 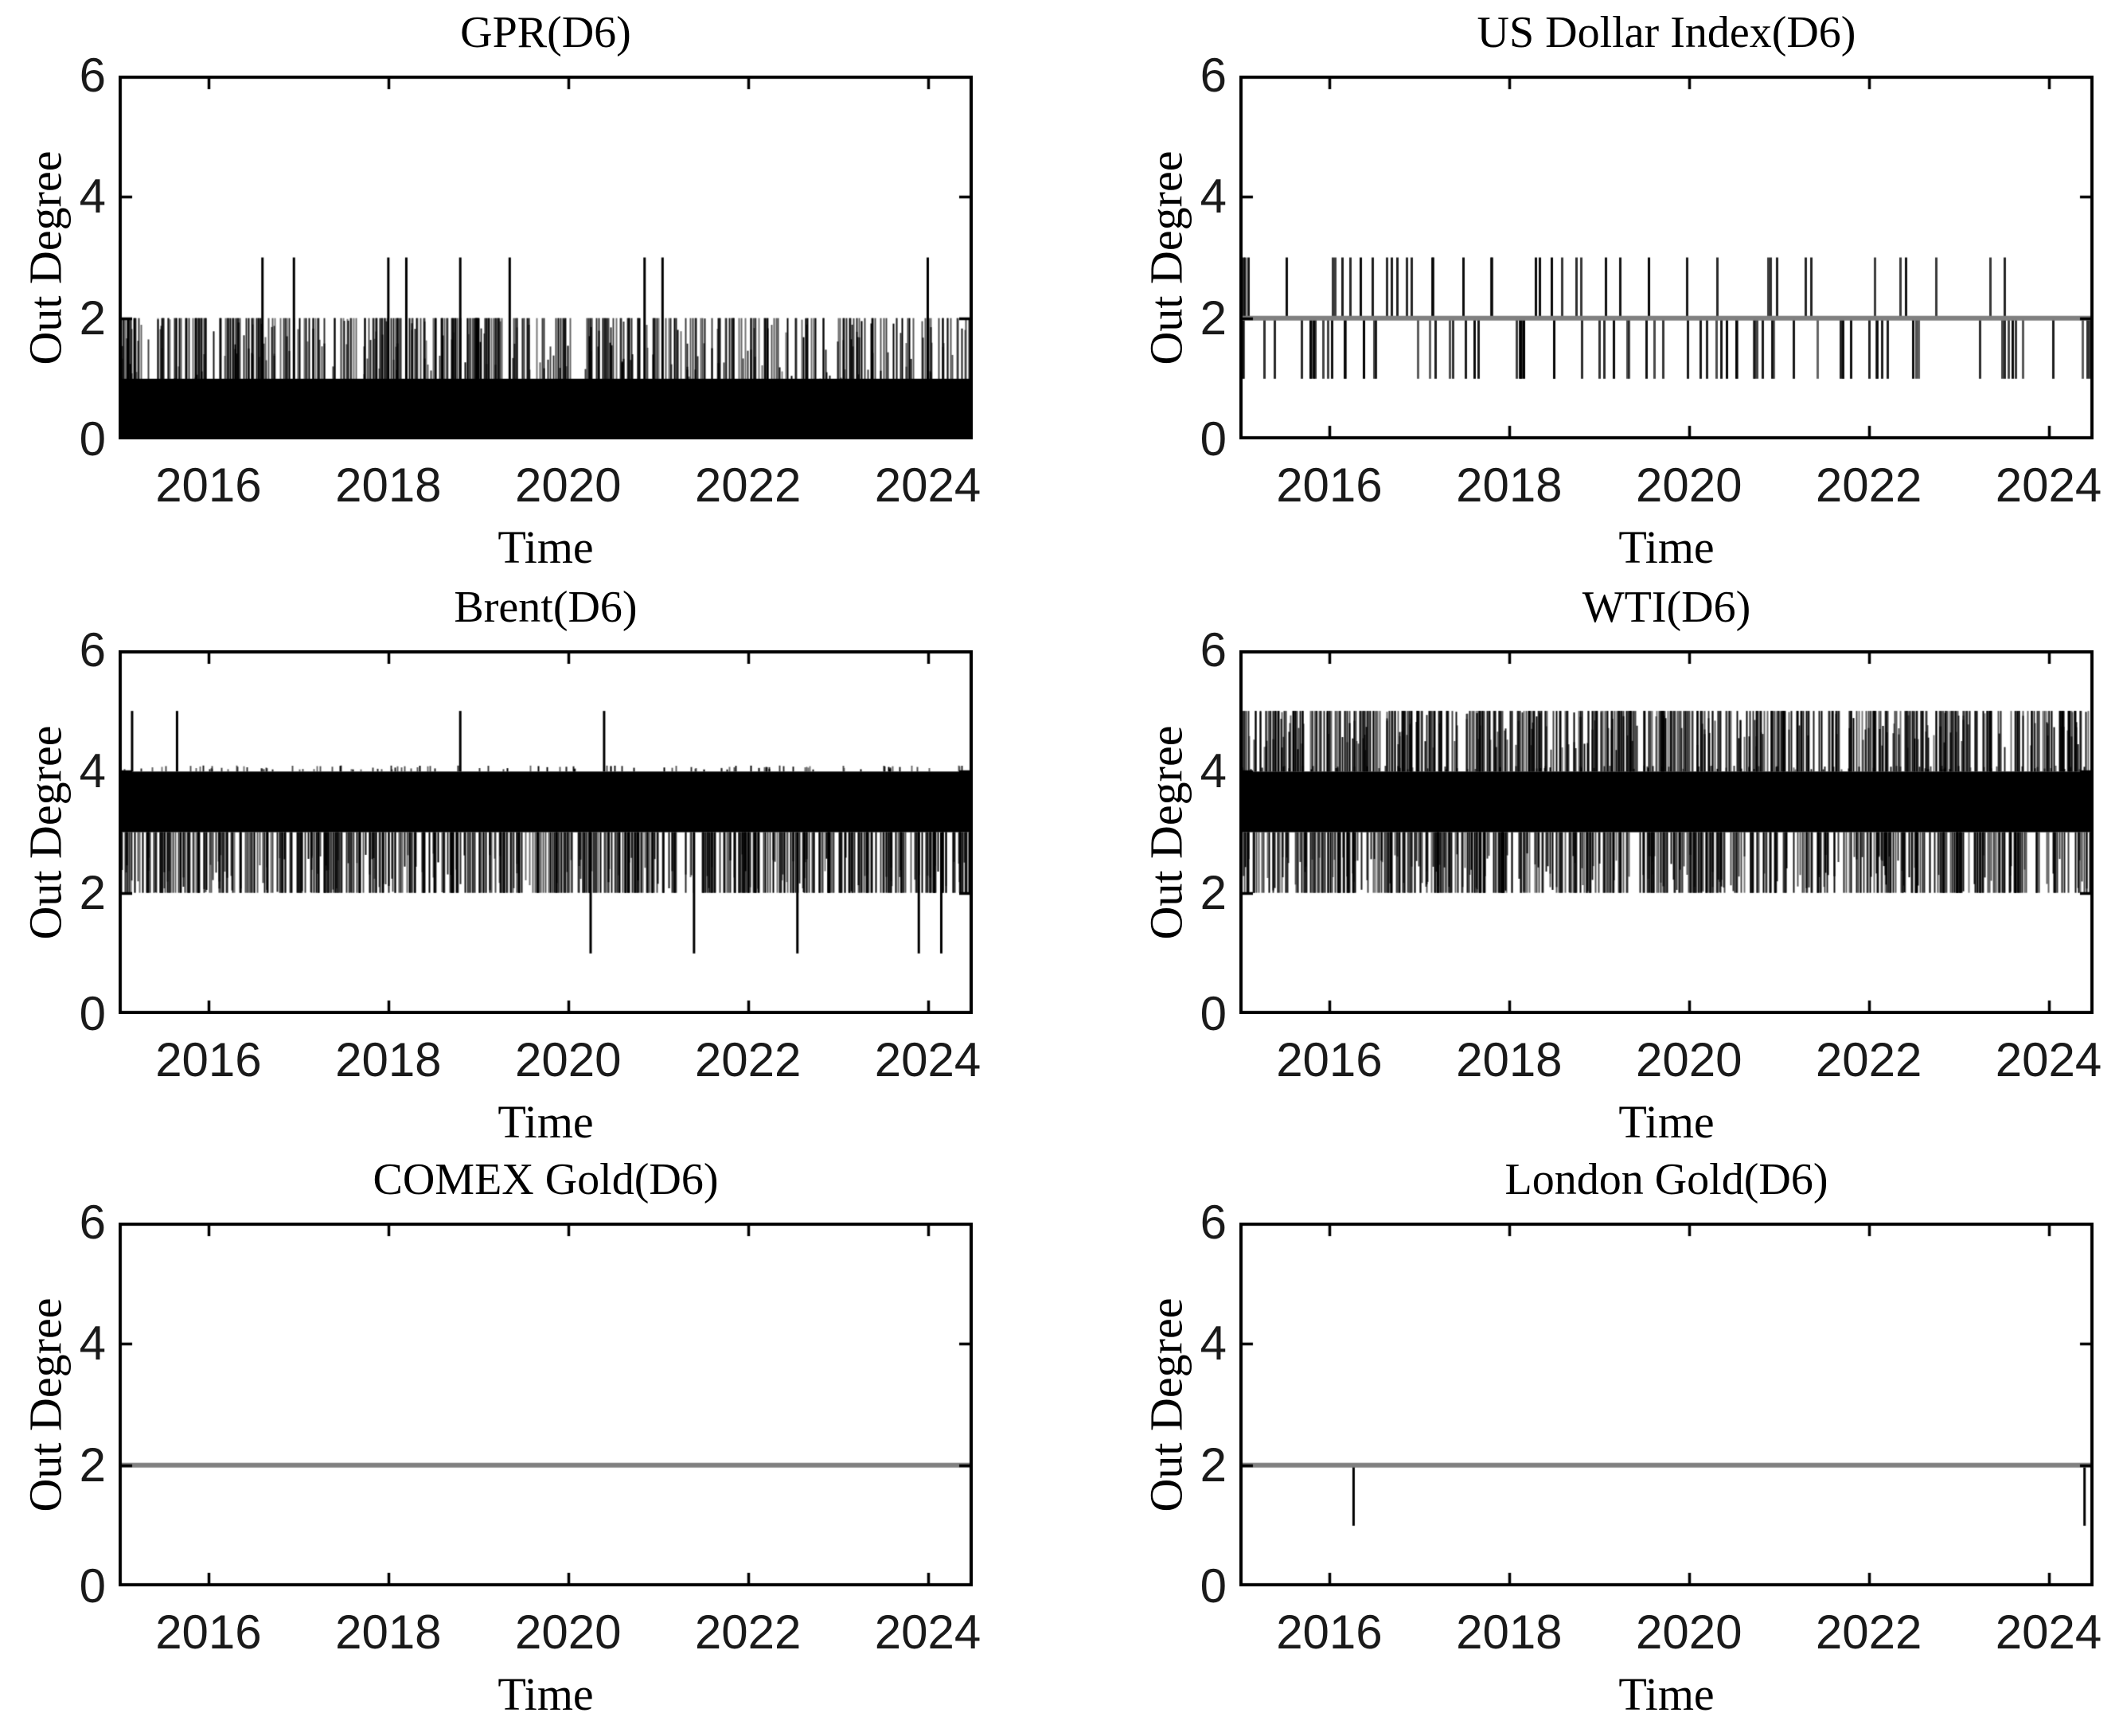 I want to click on subplot-title: US Dollar Index(D6), so click(x=1666, y=32).